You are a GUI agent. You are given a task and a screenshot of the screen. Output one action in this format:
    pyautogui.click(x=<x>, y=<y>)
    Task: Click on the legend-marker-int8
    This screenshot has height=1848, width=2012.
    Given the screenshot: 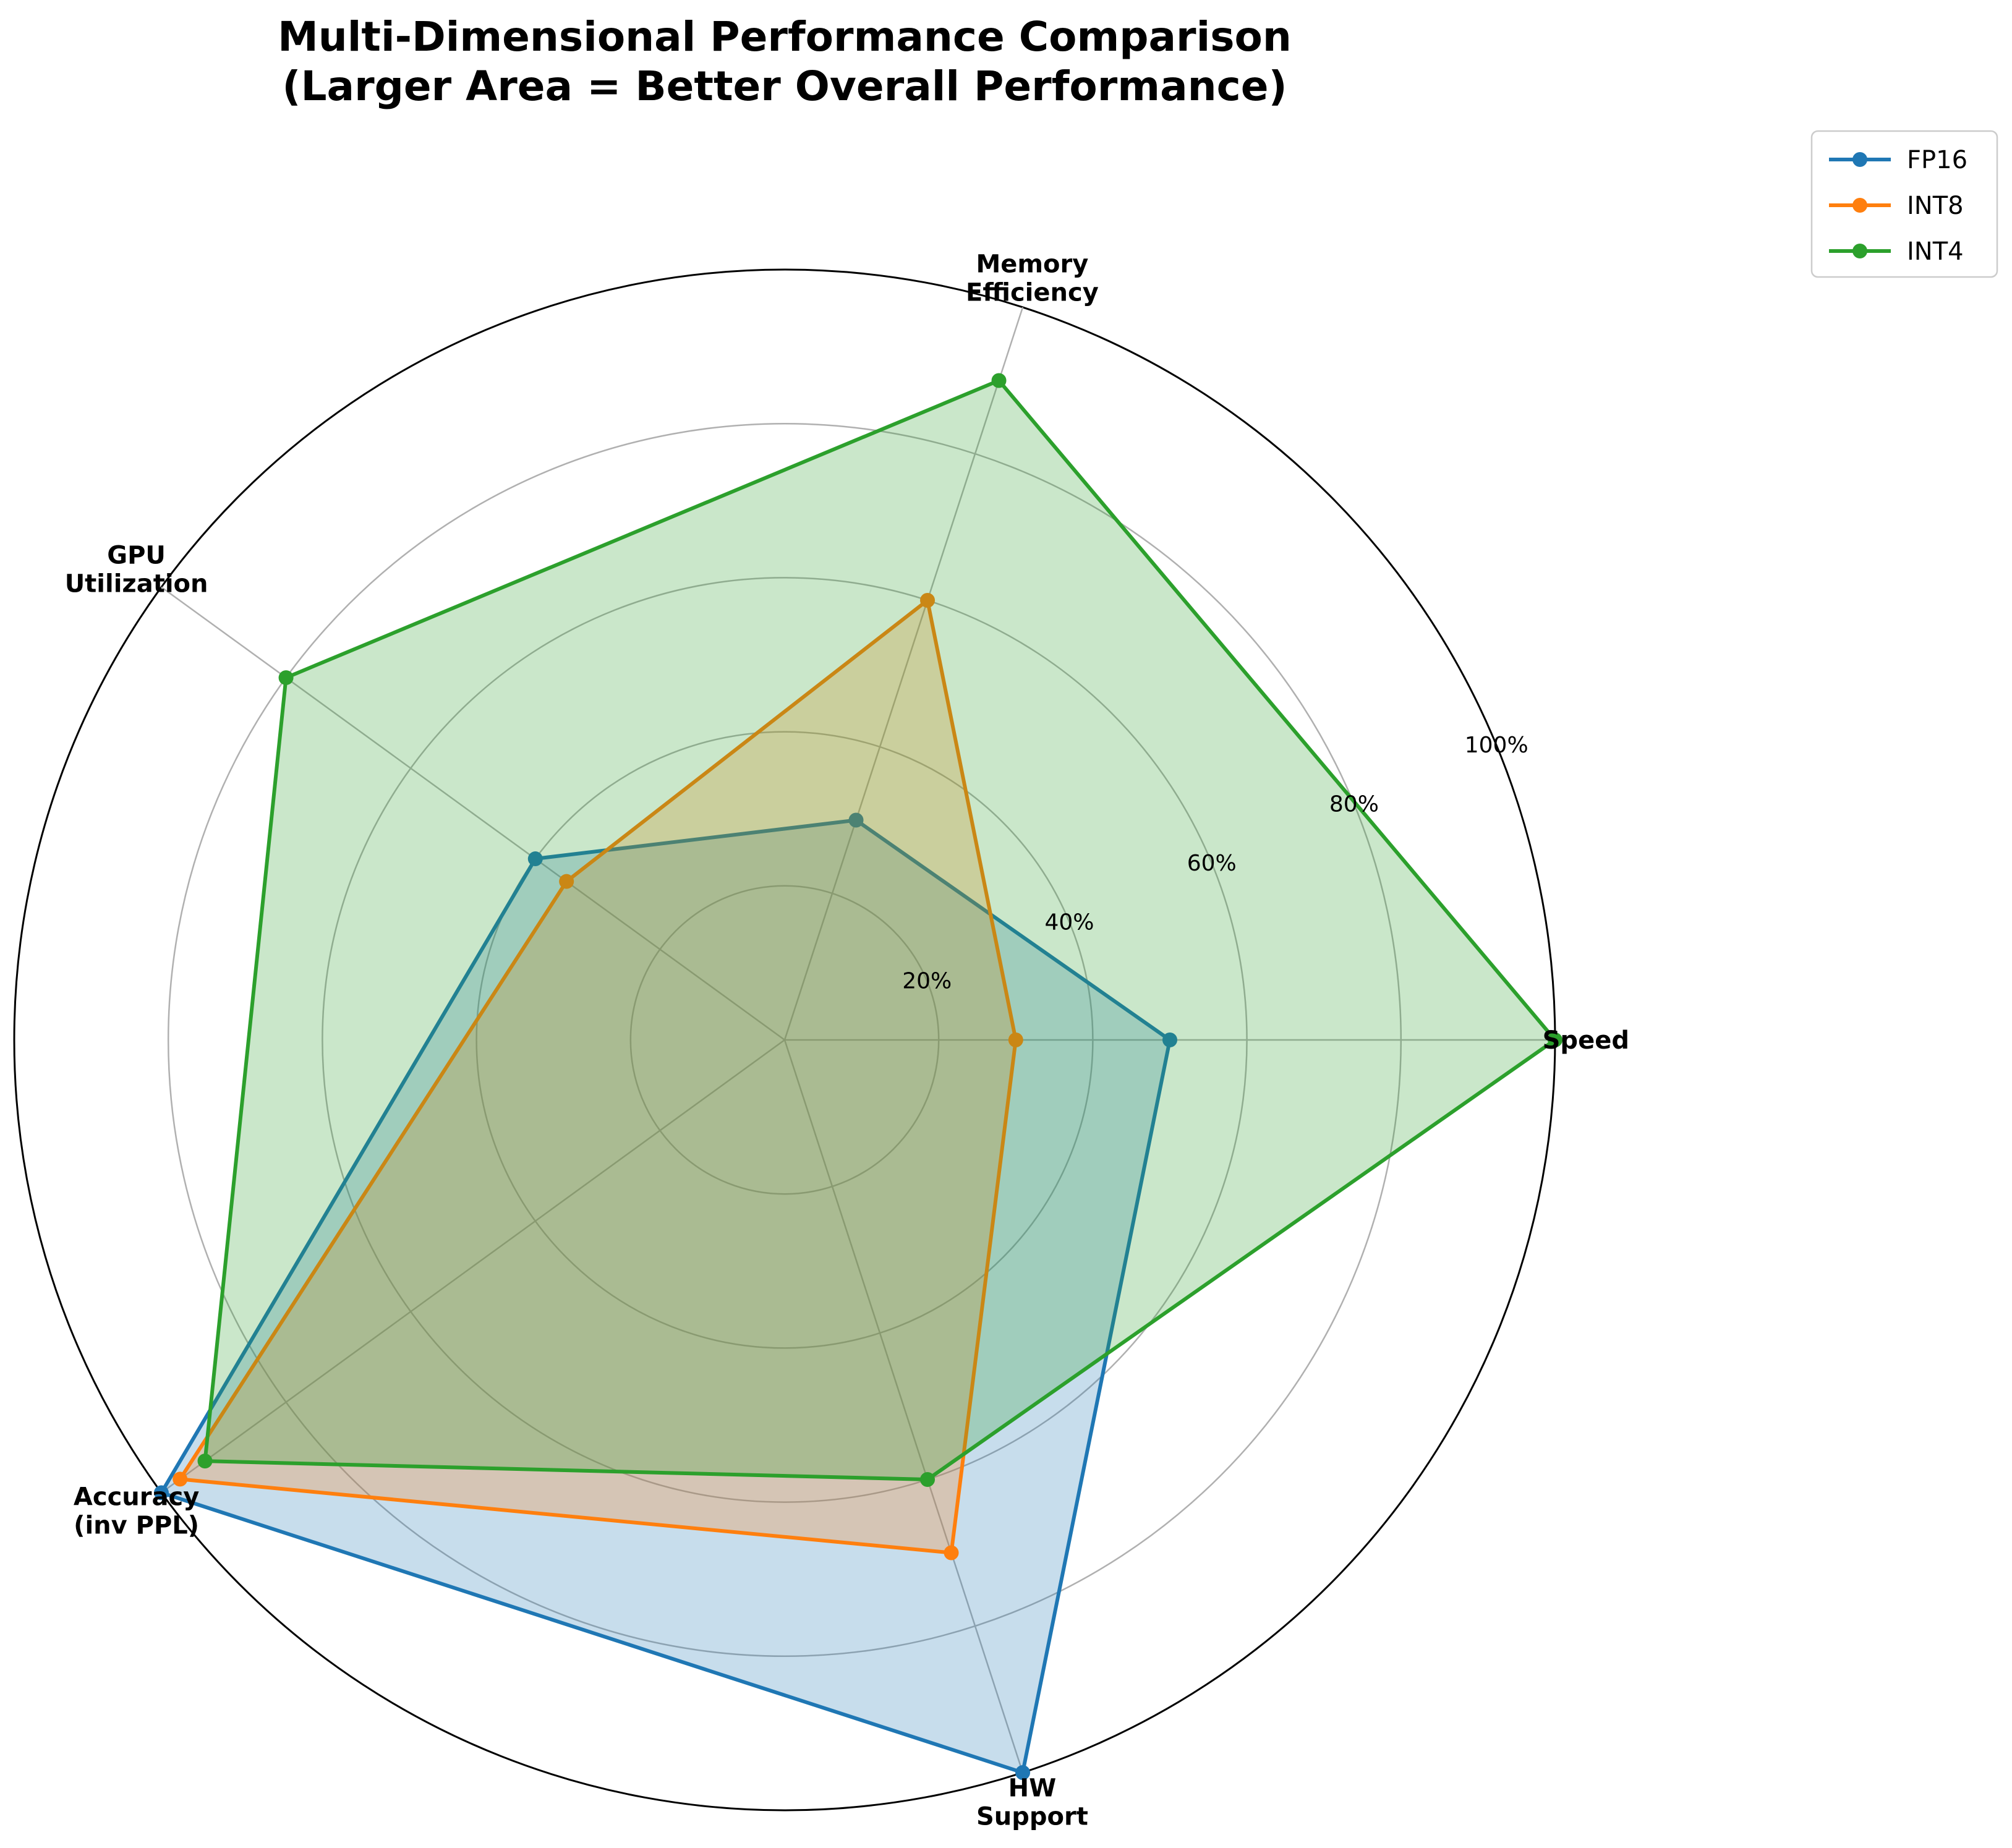 What is the action you would take?
    pyautogui.click(x=1859, y=205)
    